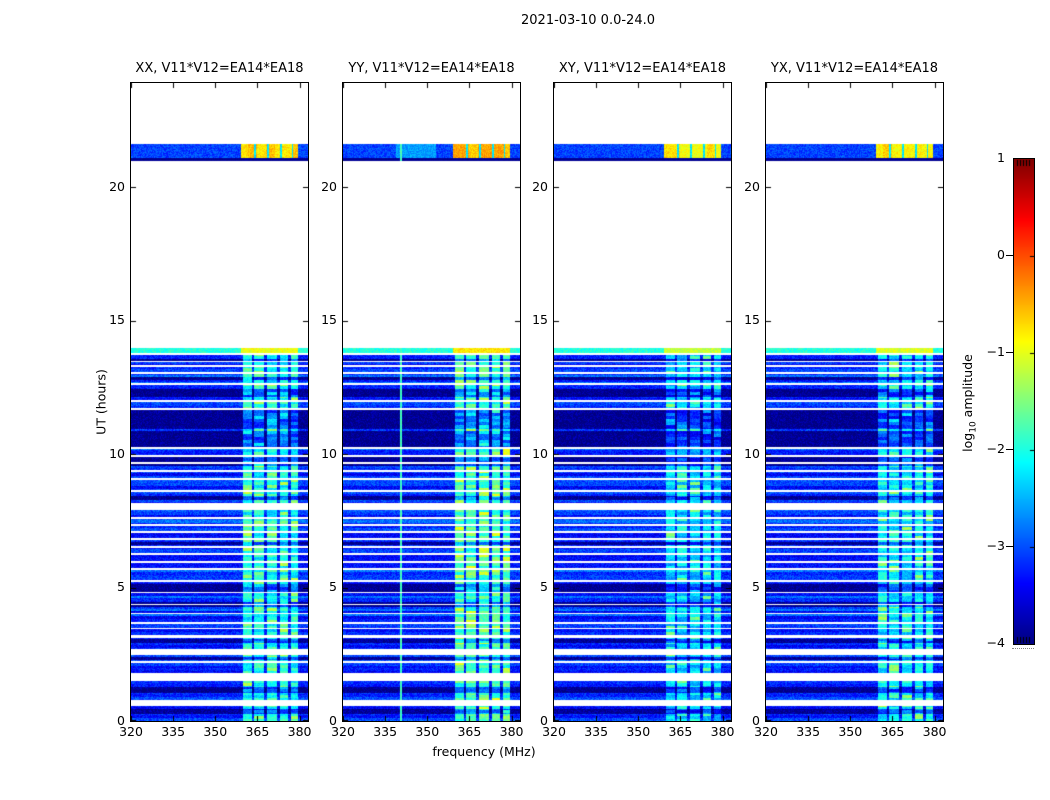  Describe the element at coordinates (1001, 254) in the screenshot. I see `colorbar-tick-label: 0` at that location.